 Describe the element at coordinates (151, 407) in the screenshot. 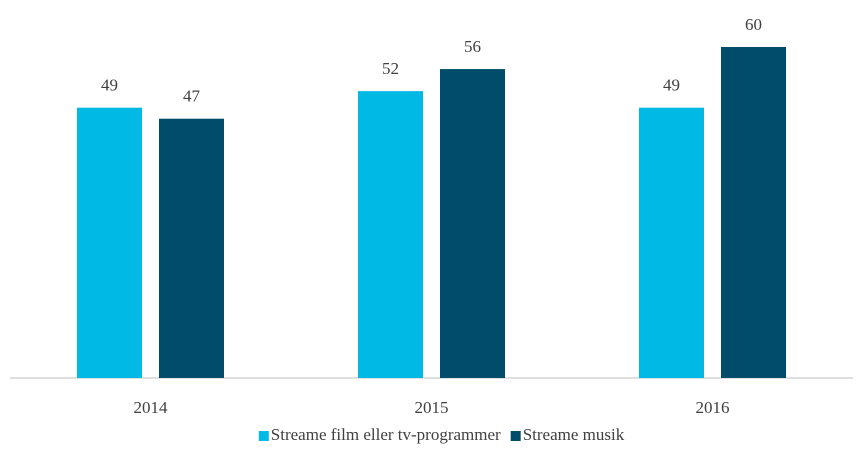

I see `x-tick-label: 2014` at that location.